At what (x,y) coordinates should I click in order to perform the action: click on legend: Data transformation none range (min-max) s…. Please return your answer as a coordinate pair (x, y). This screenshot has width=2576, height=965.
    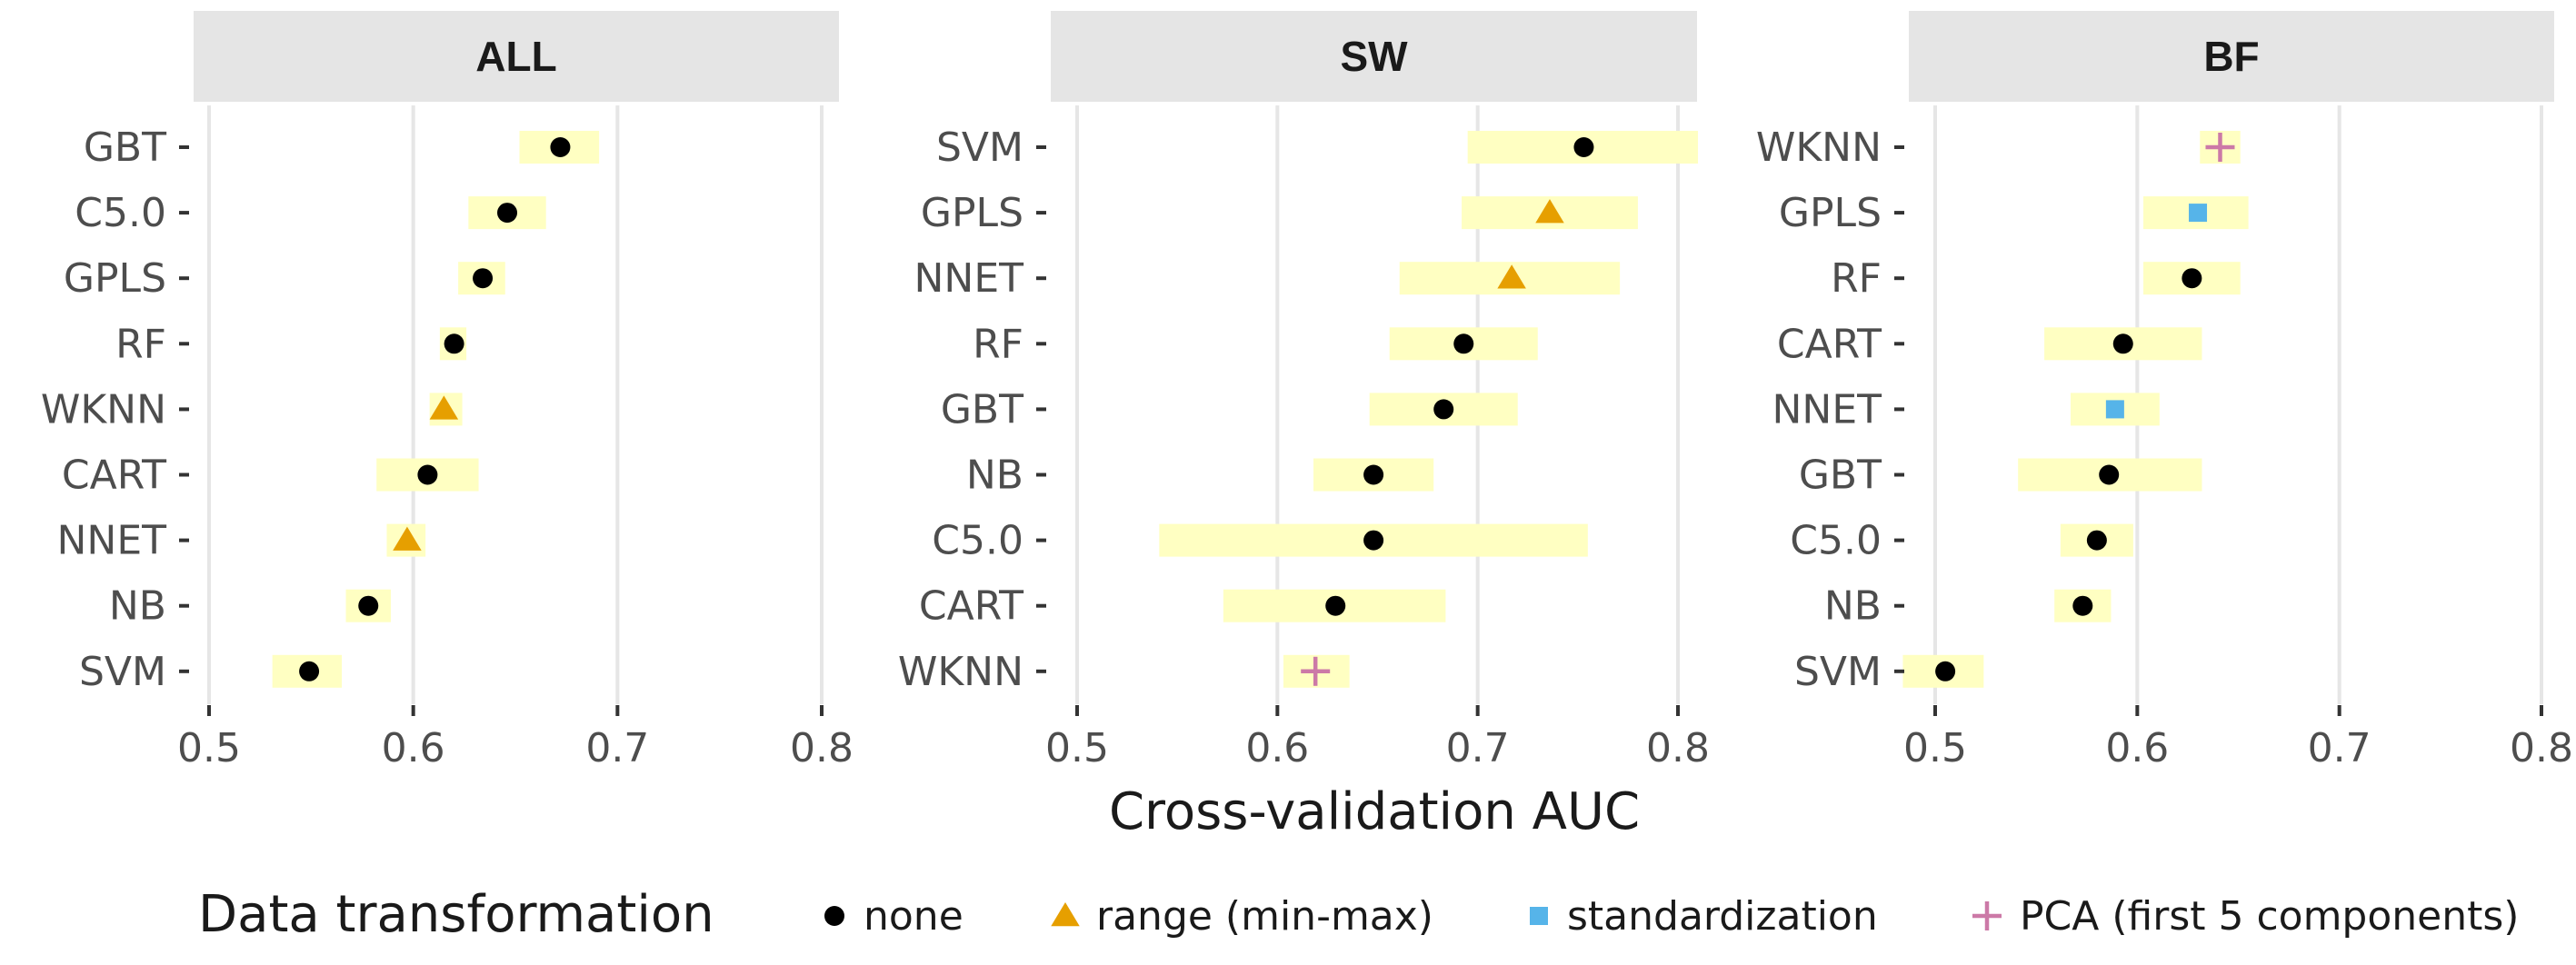
    Looking at the image, I should click on (1358, 915).